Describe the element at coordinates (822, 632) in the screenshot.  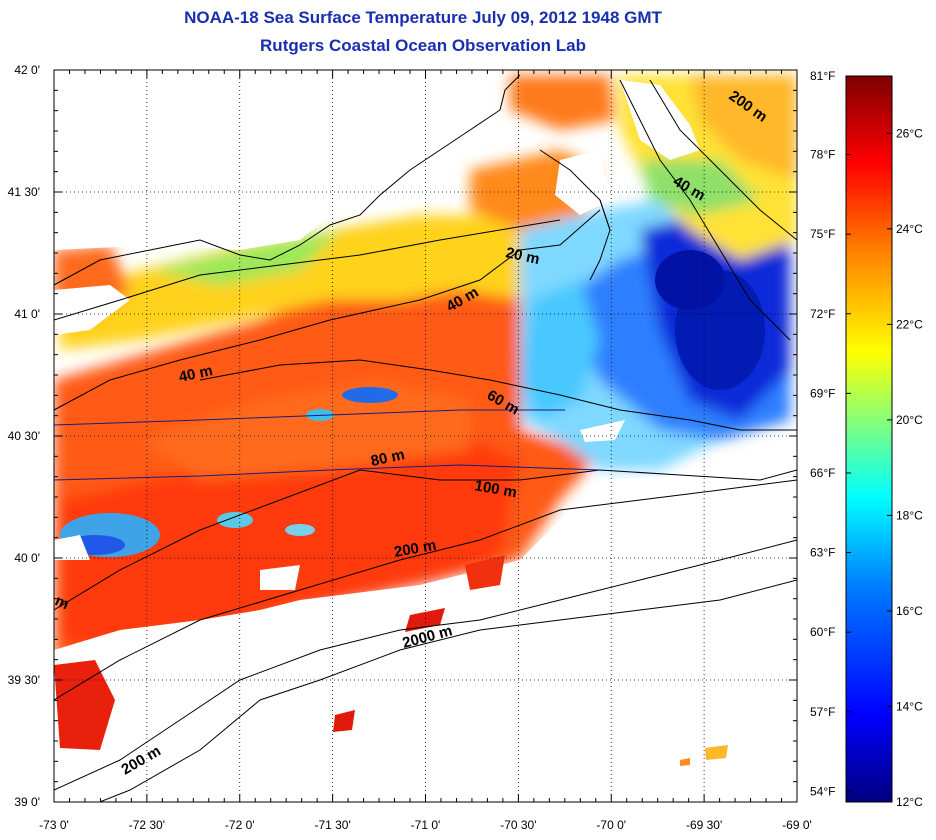
I see `colorbar-fahrenheit-label: 60°F` at that location.